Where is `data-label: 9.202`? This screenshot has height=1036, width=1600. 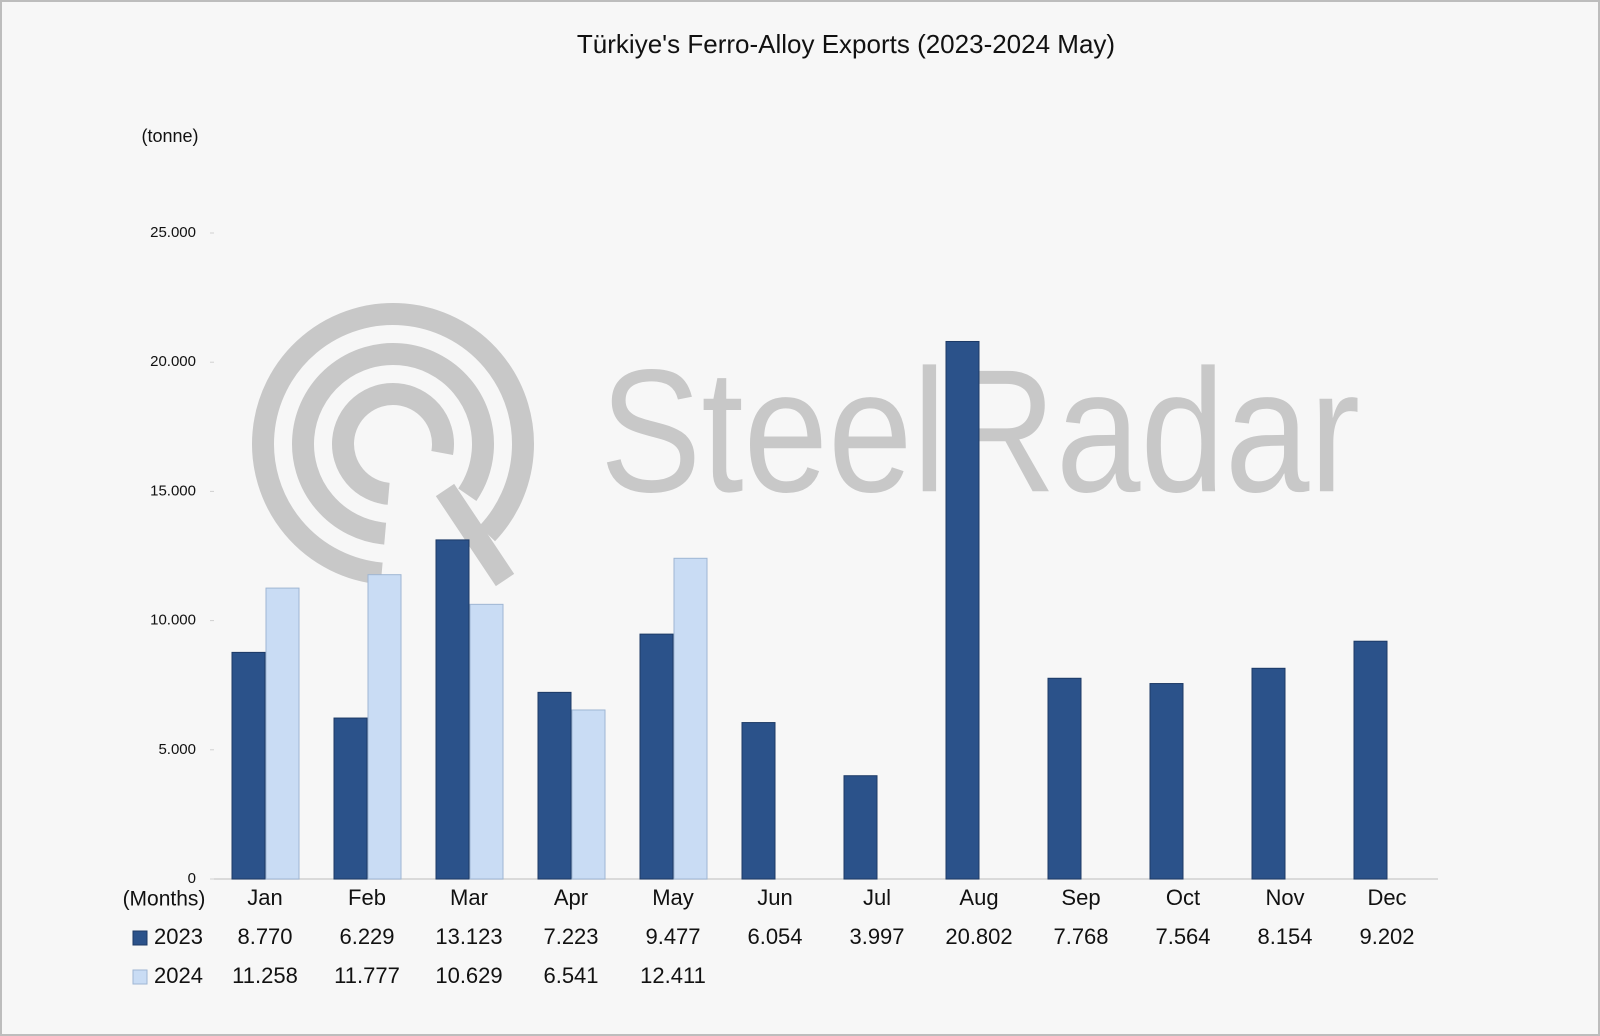 data-label: 9.202 is located at coordinates (1386, 936).